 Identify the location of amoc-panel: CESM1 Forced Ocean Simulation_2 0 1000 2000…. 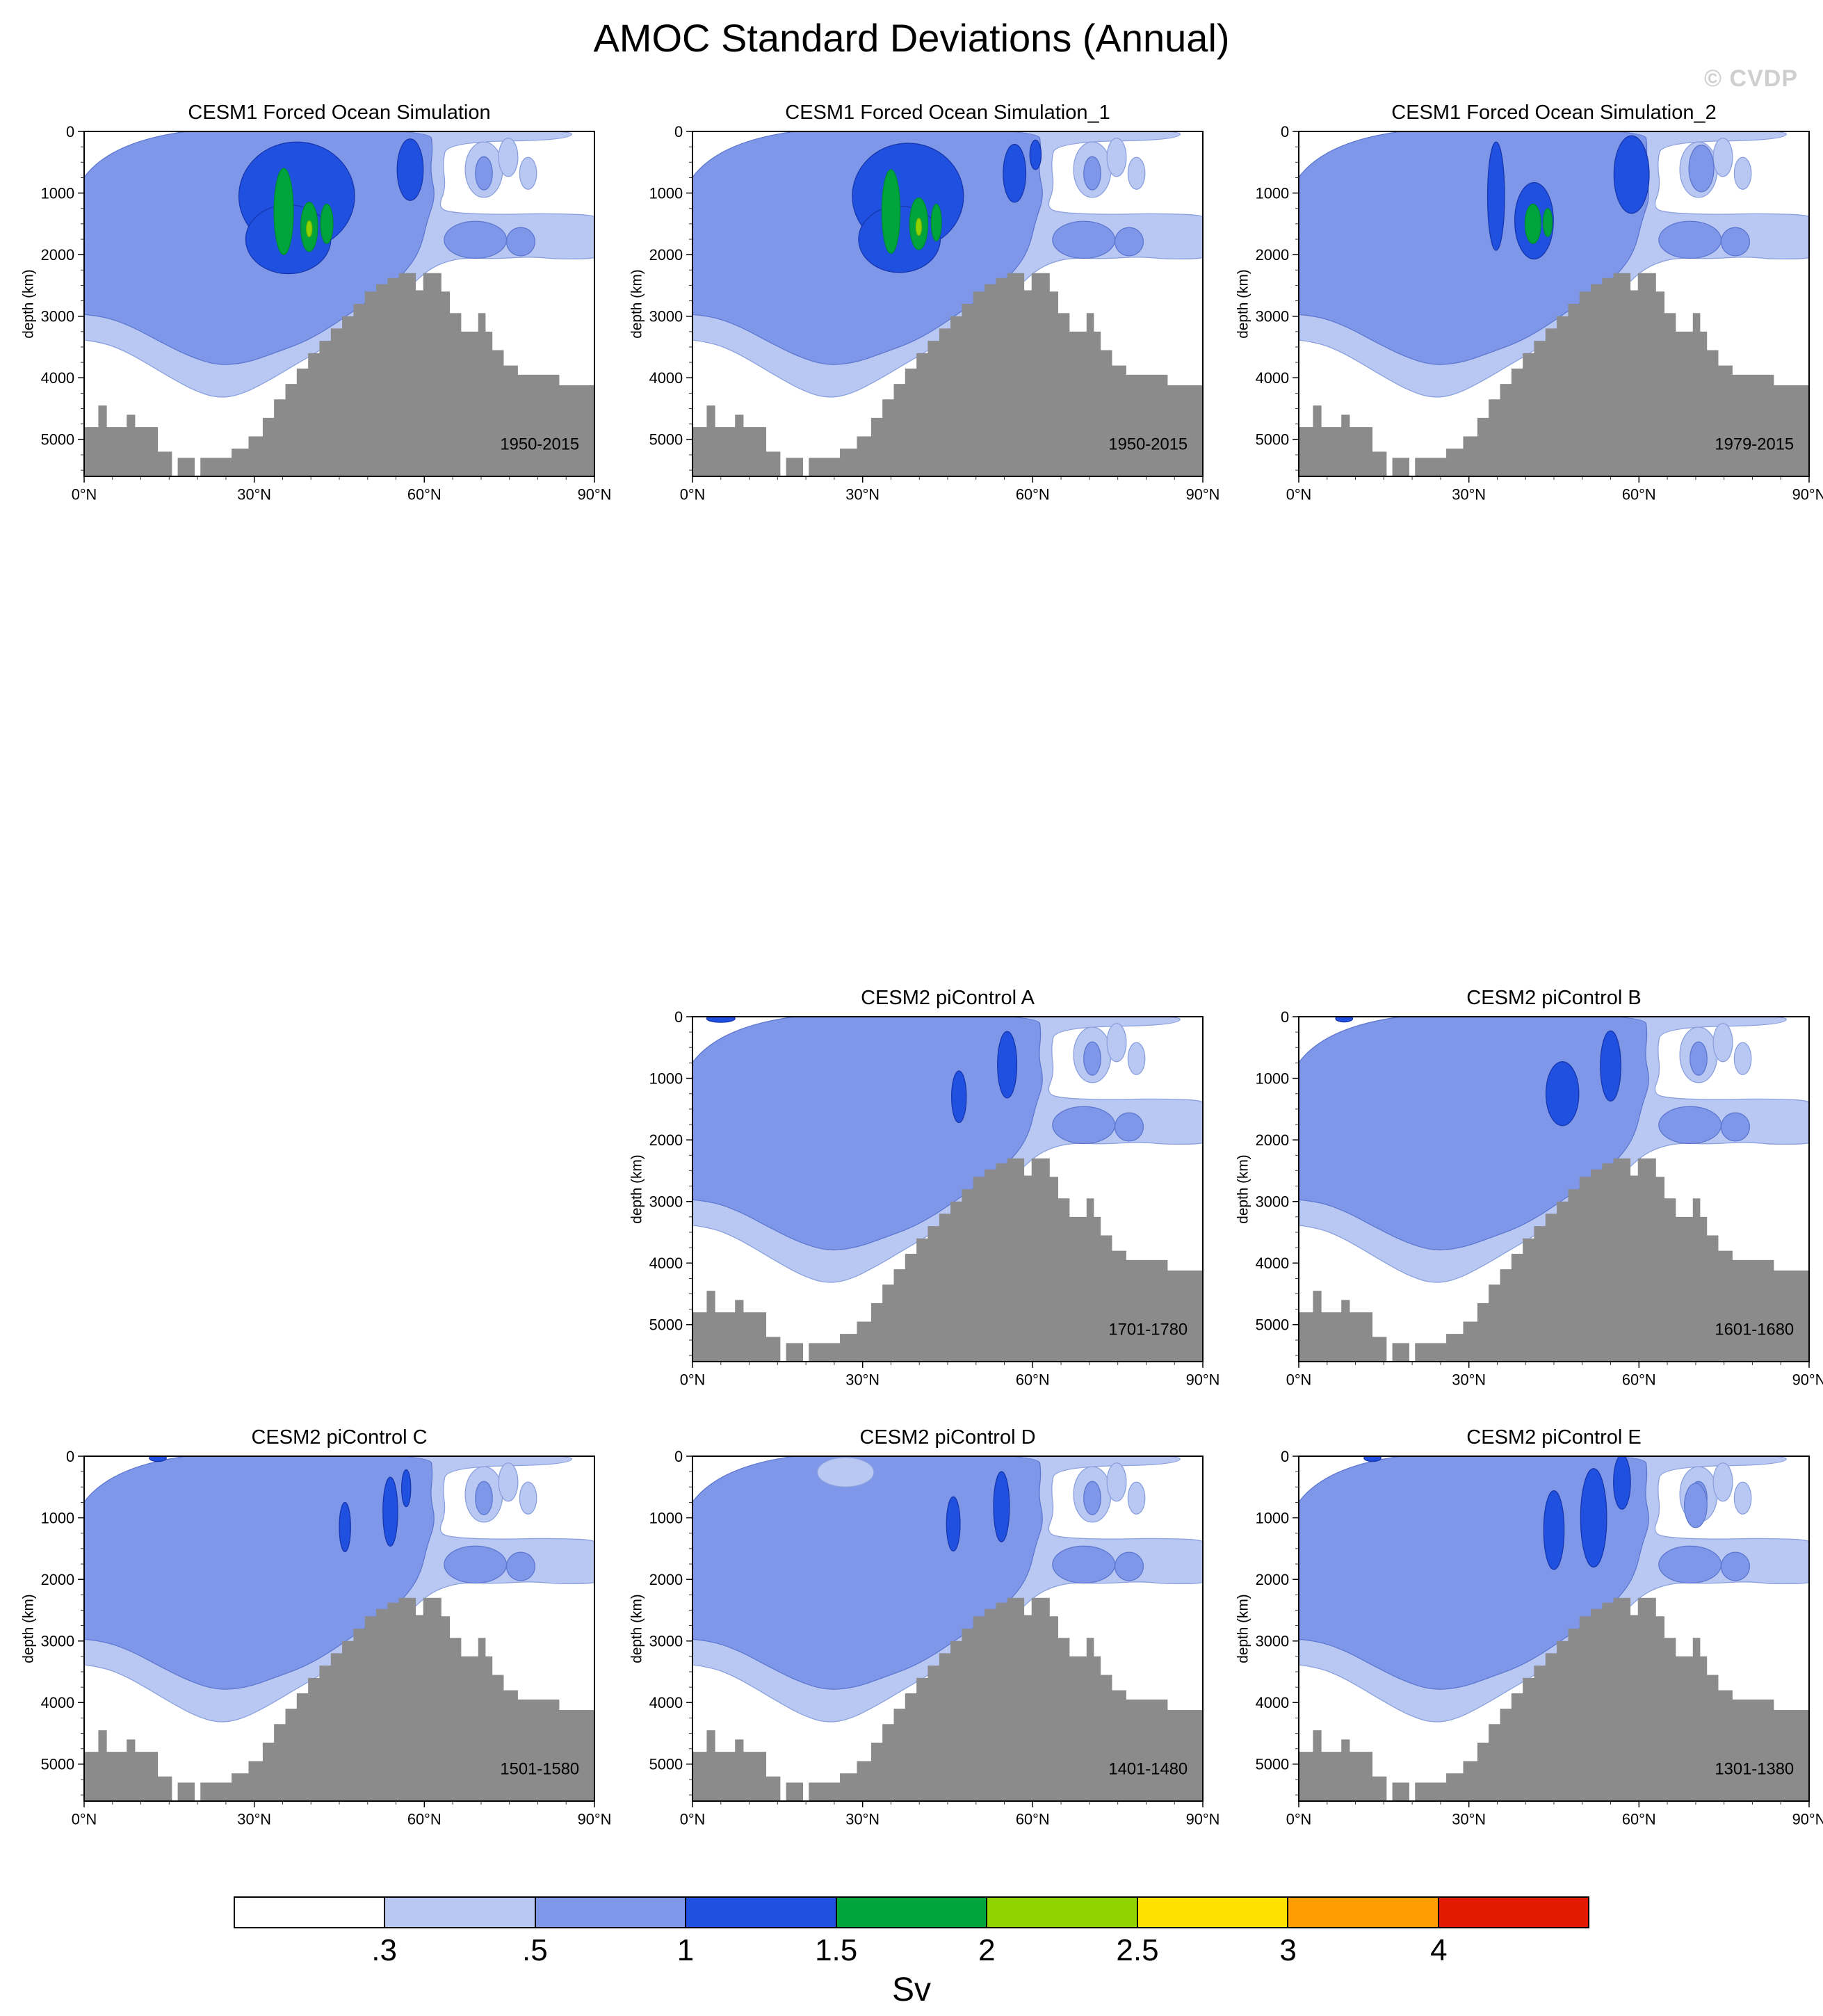
(1522, 309).